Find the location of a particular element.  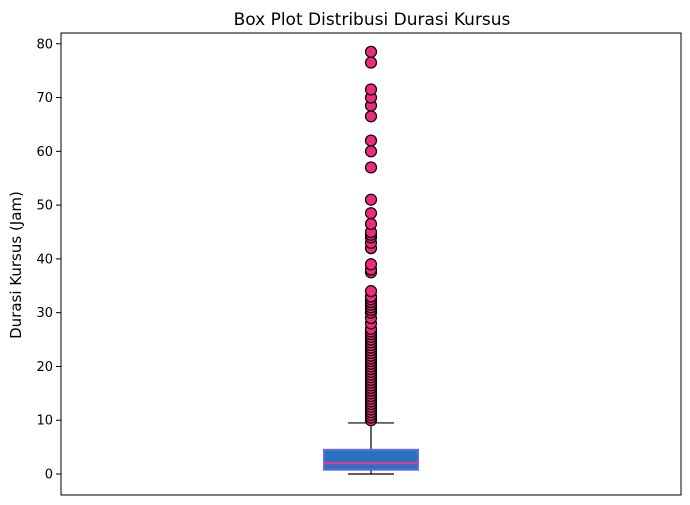

plot-area is located at coordinates (371, 260).